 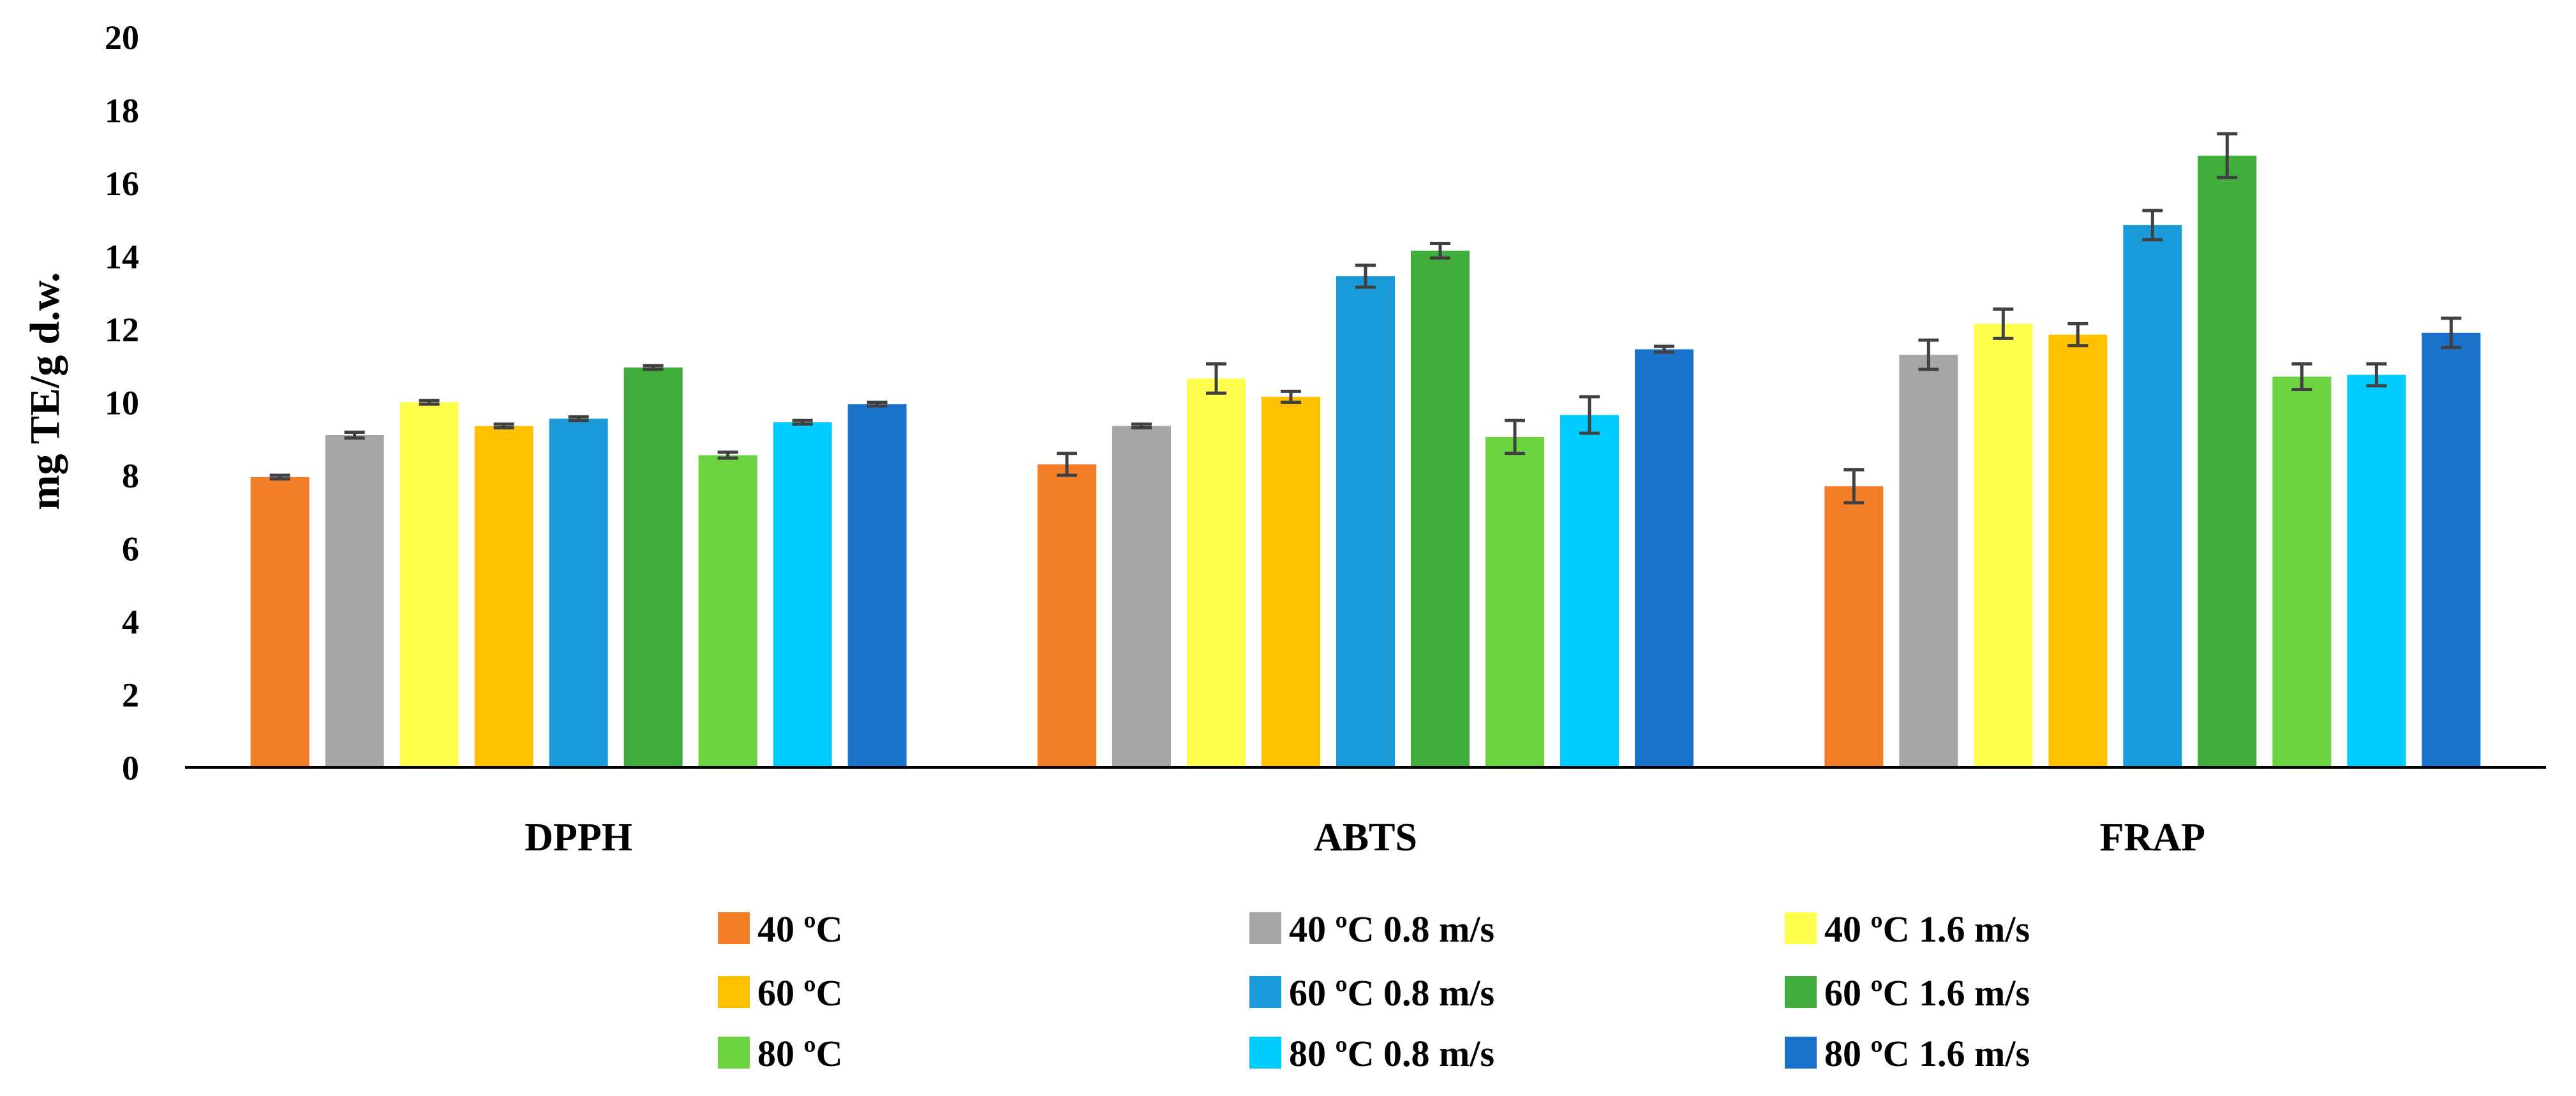 What do you see at coordinates (2152, 837) in the screenshot?
I see `category-label: FRAP` at bounding box center [2152, 837].